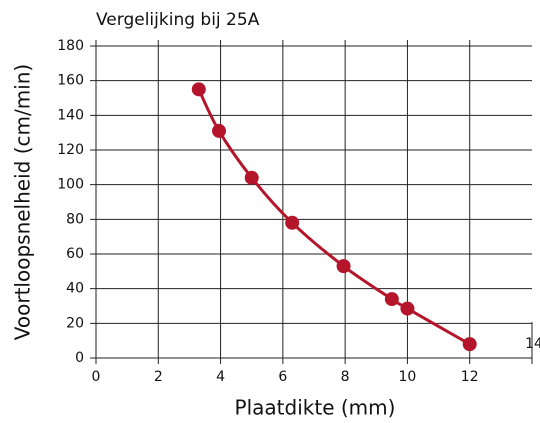  What do you see at coordinates (220, 377) in the screenshot?
I see `x-tick-label: 4` at bounding box center [220, 377].